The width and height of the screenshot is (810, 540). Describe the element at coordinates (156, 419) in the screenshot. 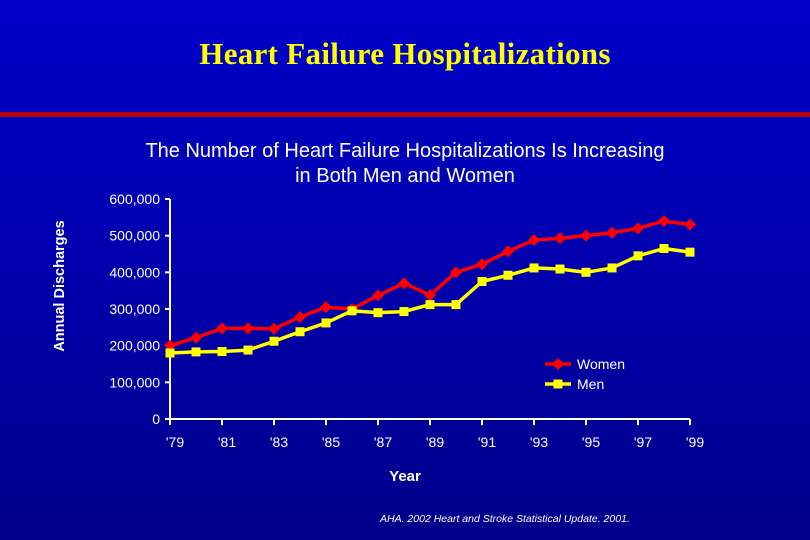

I see `y-tick-label: 0` at that location.